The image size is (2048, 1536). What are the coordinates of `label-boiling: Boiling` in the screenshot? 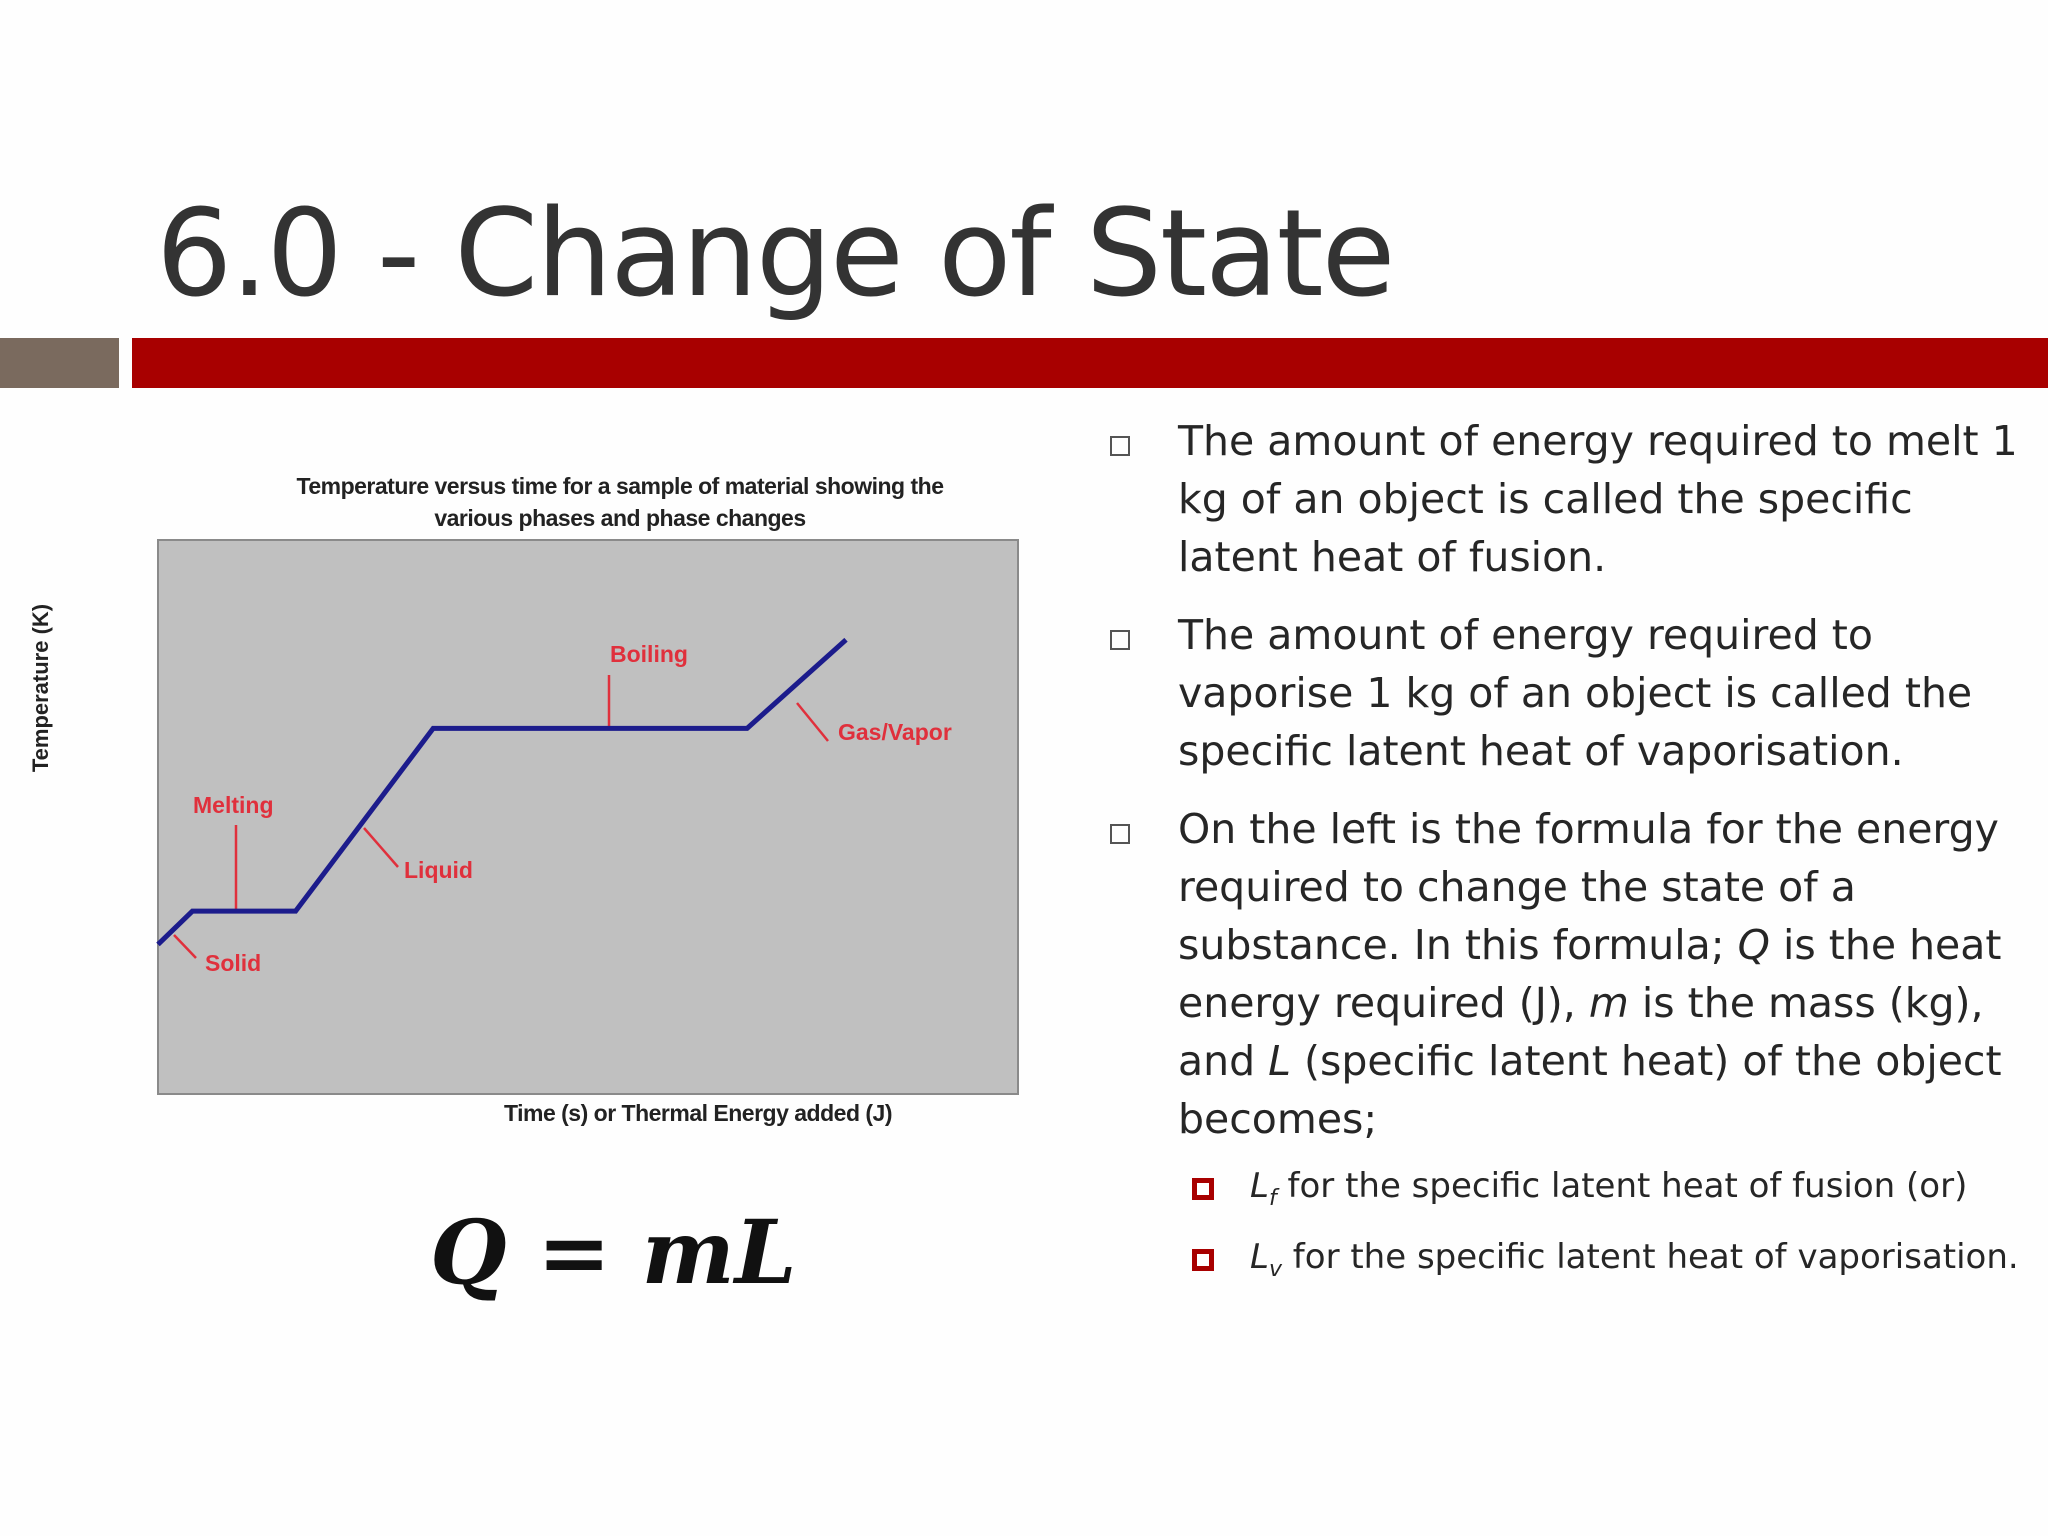 It's located at (649, 654).